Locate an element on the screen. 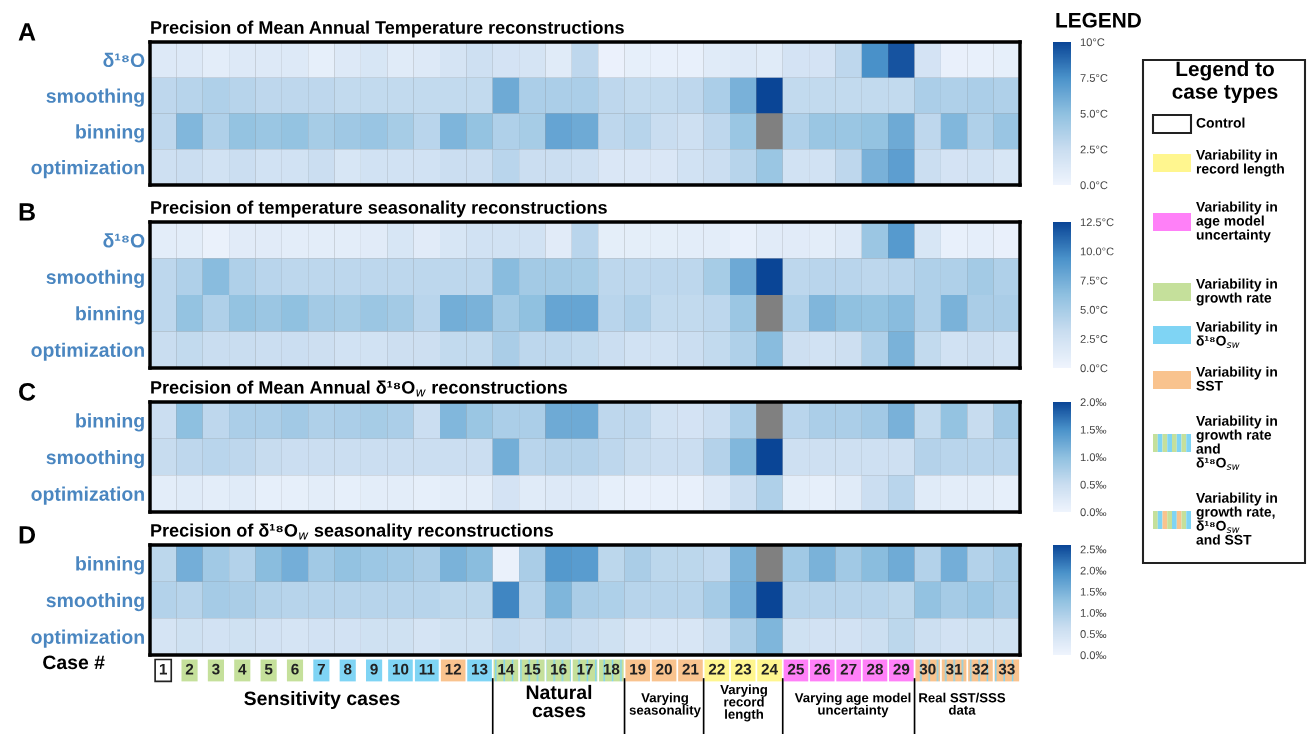 The width and height of the screenshot is (1311, 734). x-tick-label: 24 is located at coordinates (769, 669).